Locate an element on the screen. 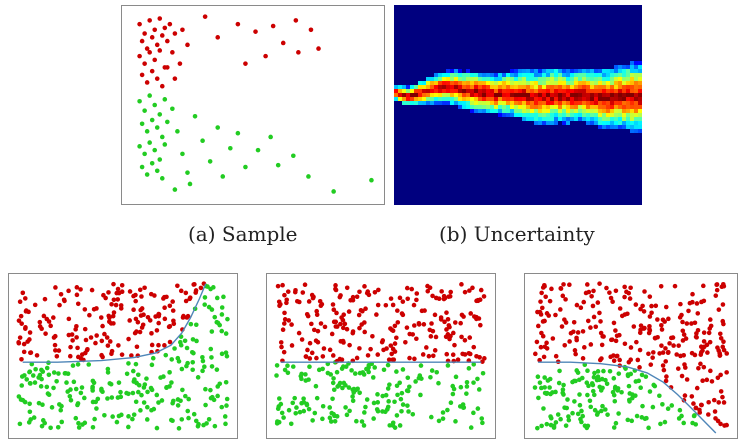 This screenshot has width=744, height=444. boundary-plot-1-points is located at coordinates (123, 356).